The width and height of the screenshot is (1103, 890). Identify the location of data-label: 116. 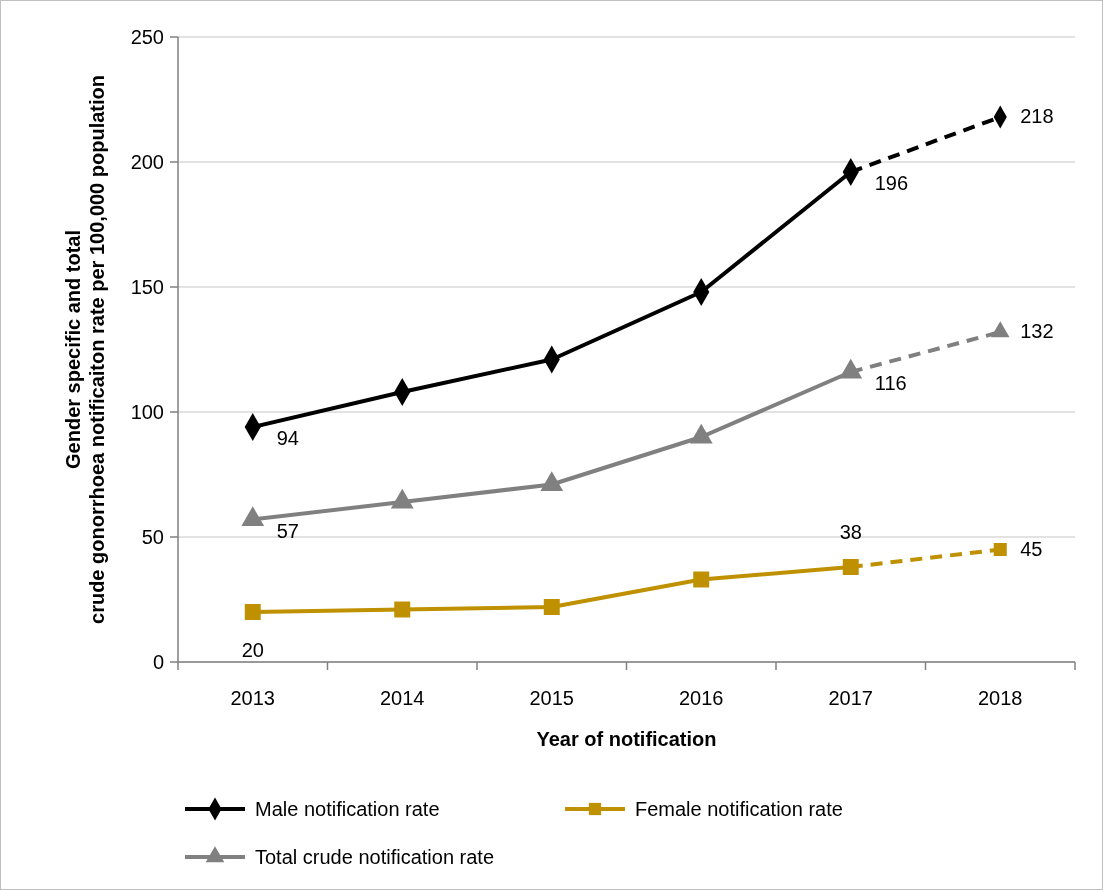
(890, 383).